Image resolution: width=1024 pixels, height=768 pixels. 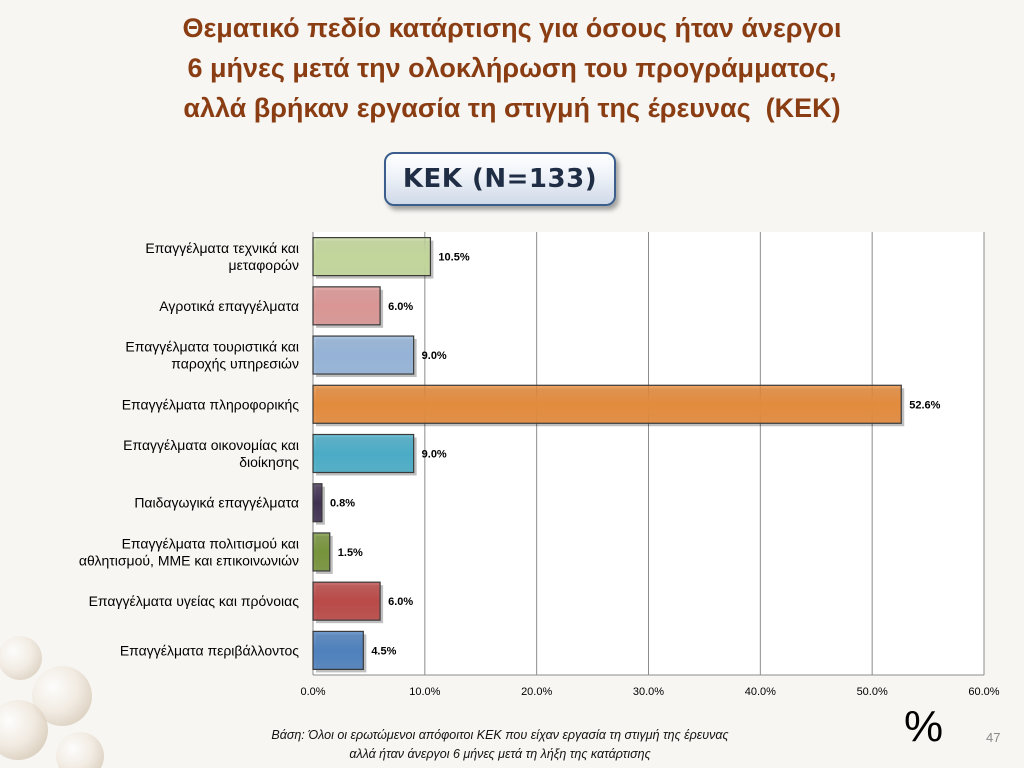 What do you see at coordinates (229, 306) in the screenshot?
I see `category-label: Αγροτικά επαγγέλματα` at bounding box center [229, 306].